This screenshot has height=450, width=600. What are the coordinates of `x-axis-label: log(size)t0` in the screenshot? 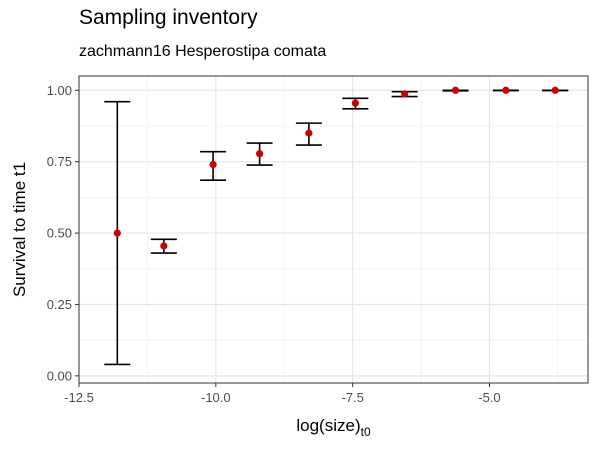 It's located at (333, 427).